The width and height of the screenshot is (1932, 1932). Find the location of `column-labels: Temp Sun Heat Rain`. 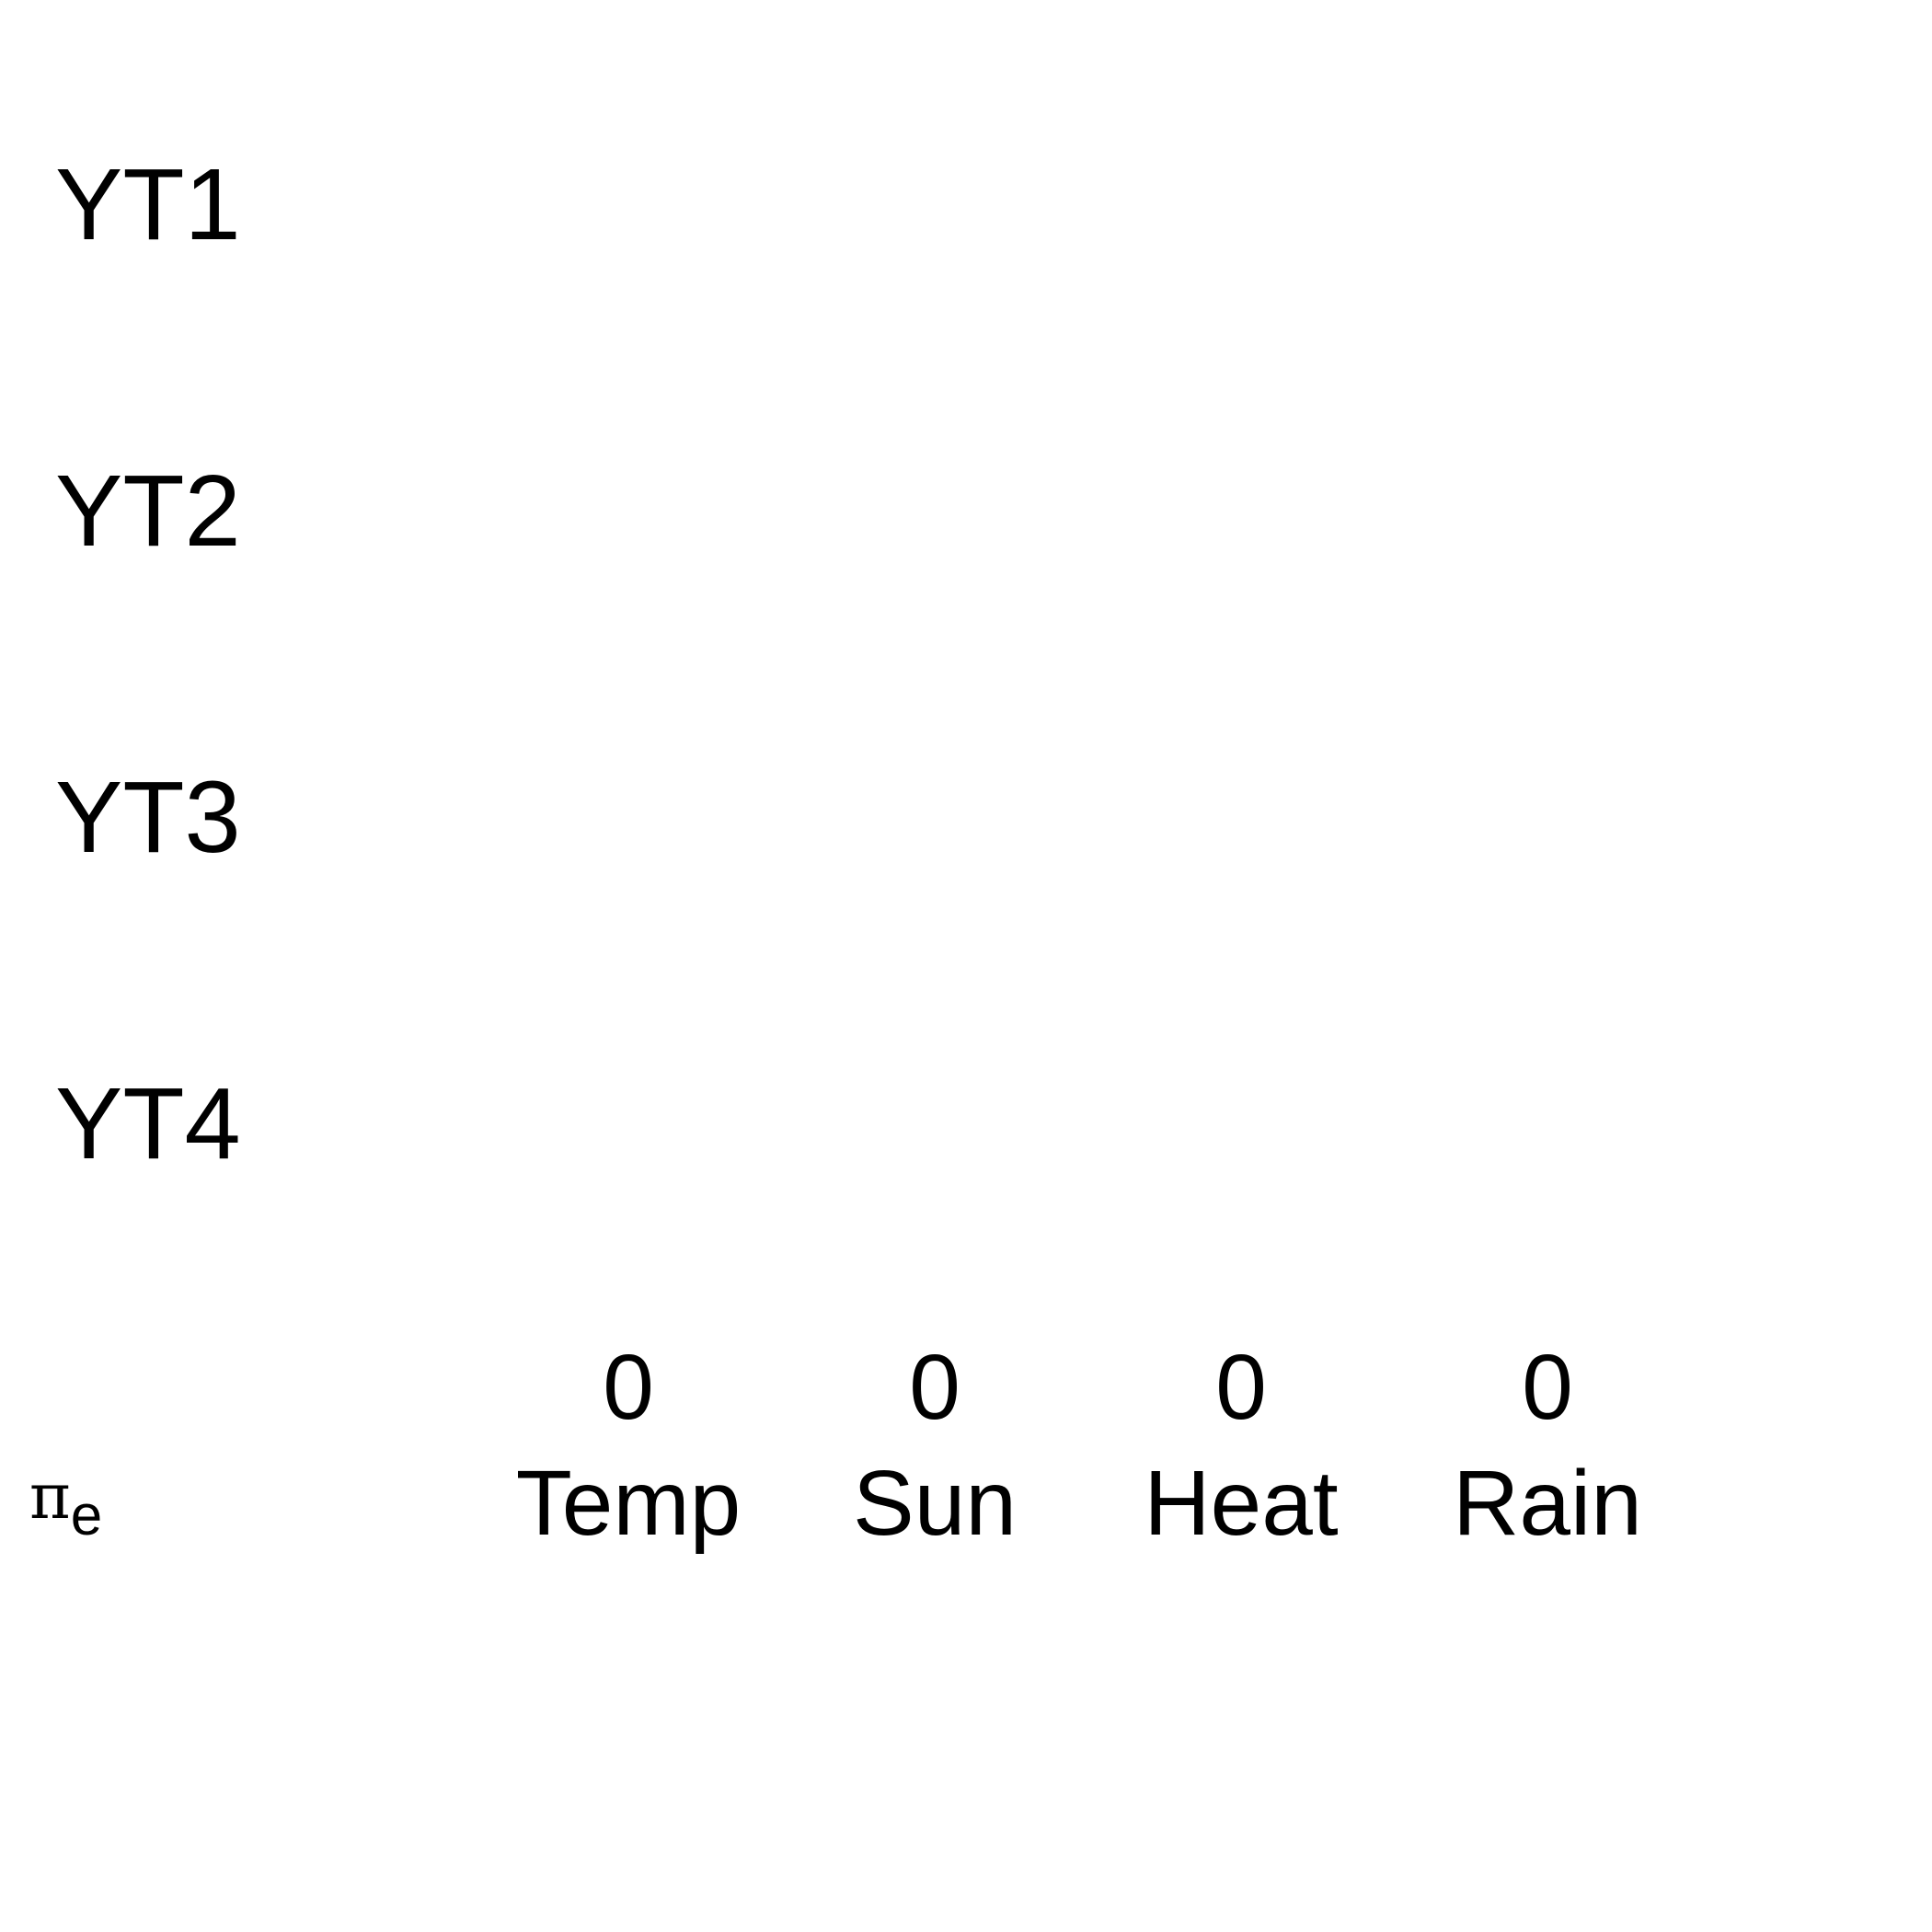

column-labels: Temp Sun Heat Rain is located at coordinates (1079, 1503).